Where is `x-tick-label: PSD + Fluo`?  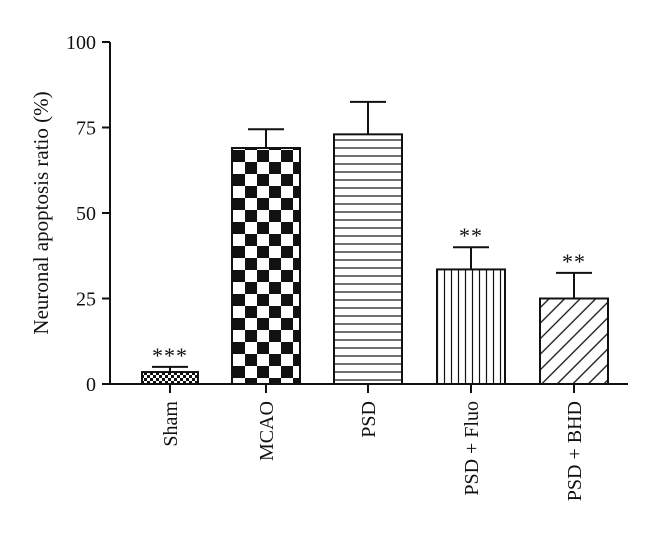
x-tick-label: PSD + Fluo is located at coordinates (472, 448).